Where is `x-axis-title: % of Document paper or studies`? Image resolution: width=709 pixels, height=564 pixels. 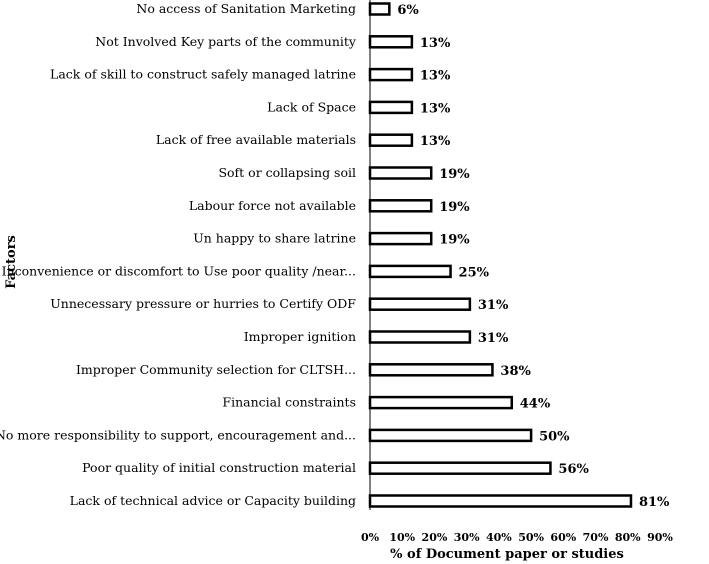
x-axis-title: % of Document paper or studies is located at coordinates (507, 554).